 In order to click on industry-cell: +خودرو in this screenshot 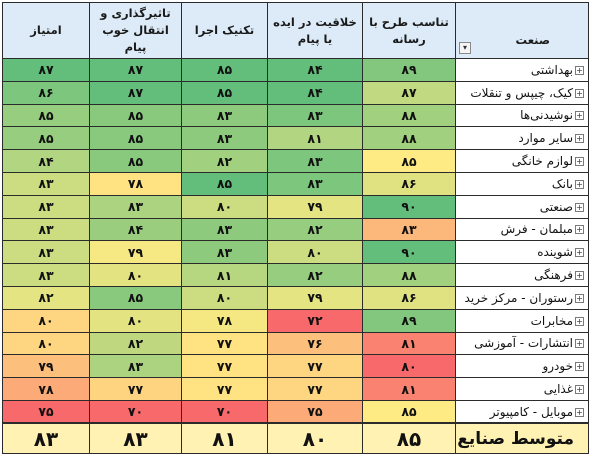, I will do `click(522, 366)`.